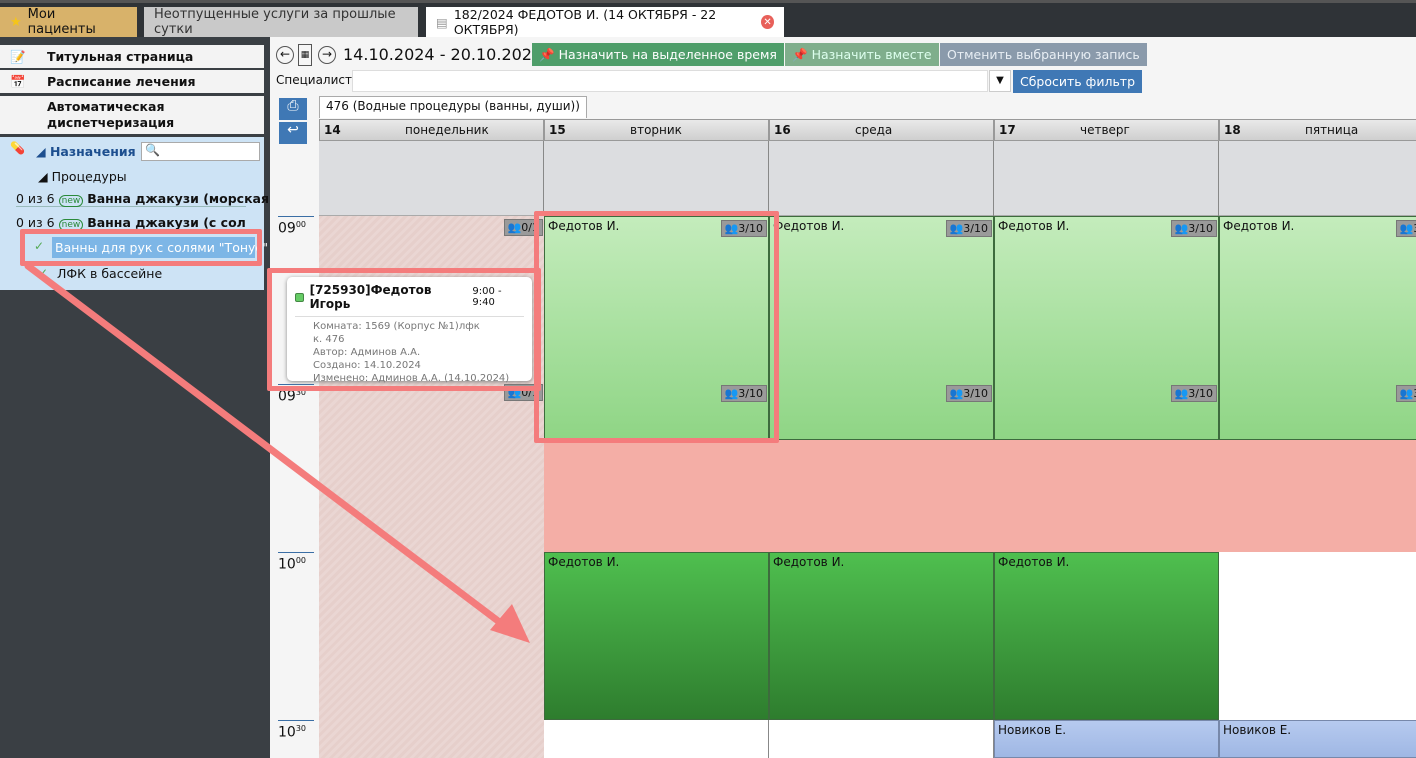 The image size is (1416, 758). I want to click on check-icon: ✓, so click(39, 246).